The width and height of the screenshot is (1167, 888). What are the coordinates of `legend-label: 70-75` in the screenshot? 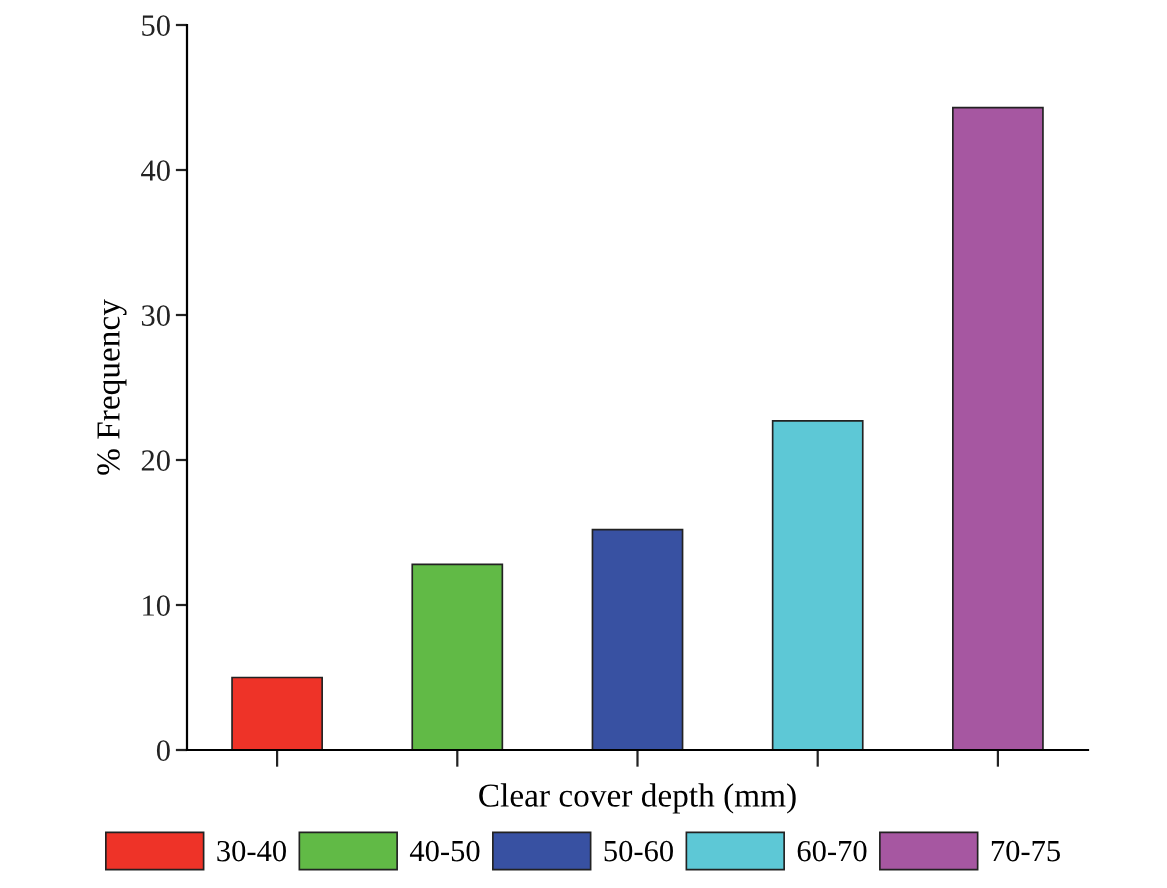 It's located at (1025, 851).